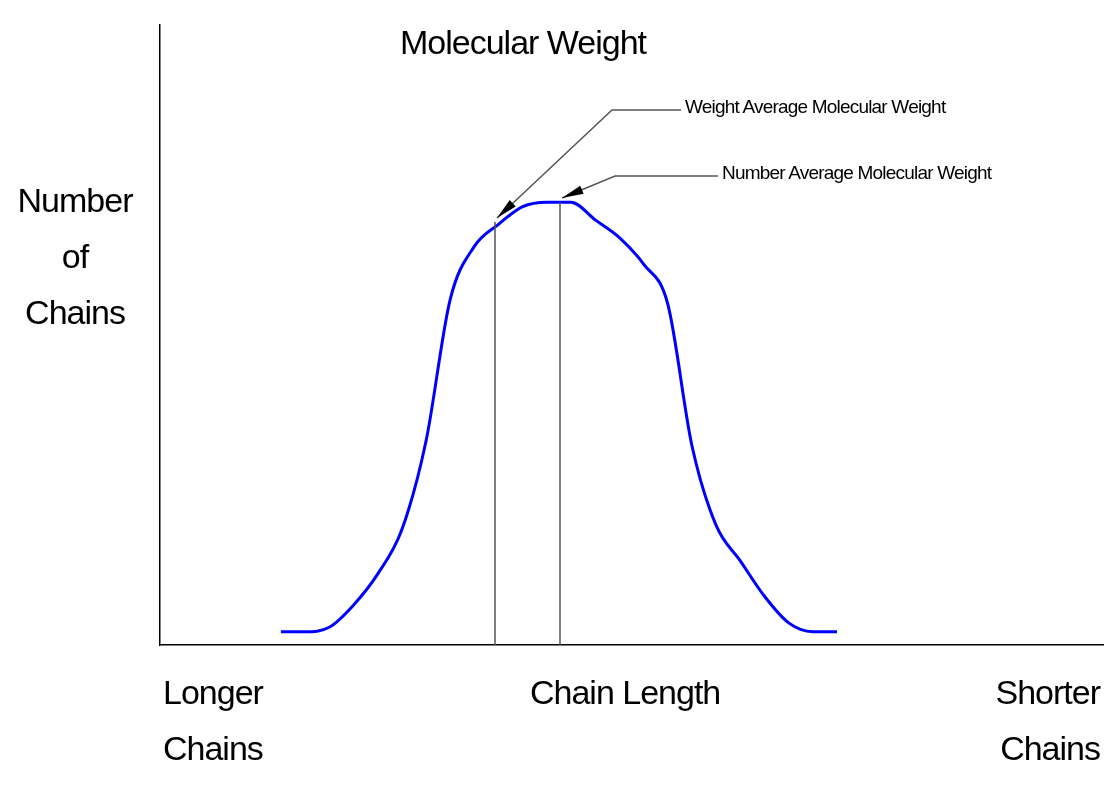  I want to click on chart-title: Molecular Weight, so click(523, 42).